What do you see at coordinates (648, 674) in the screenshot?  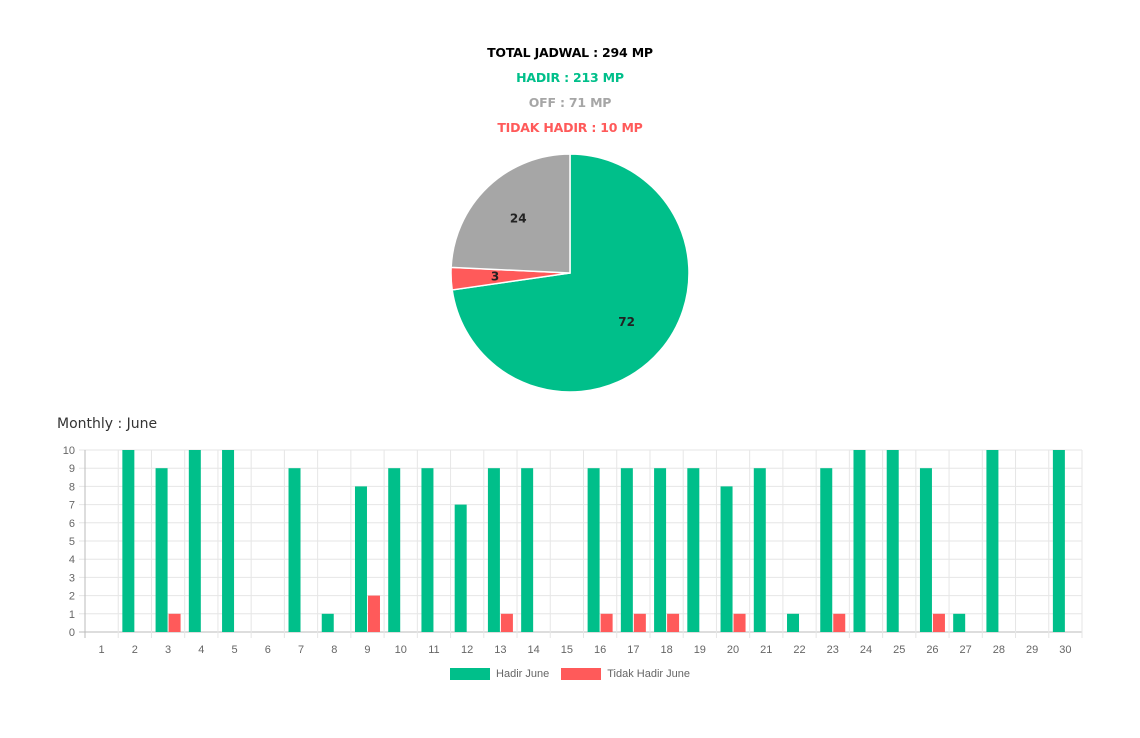 I see `legend-label-tidak-hadir: Tidak Hadir June` at bounding box center [648, 674].